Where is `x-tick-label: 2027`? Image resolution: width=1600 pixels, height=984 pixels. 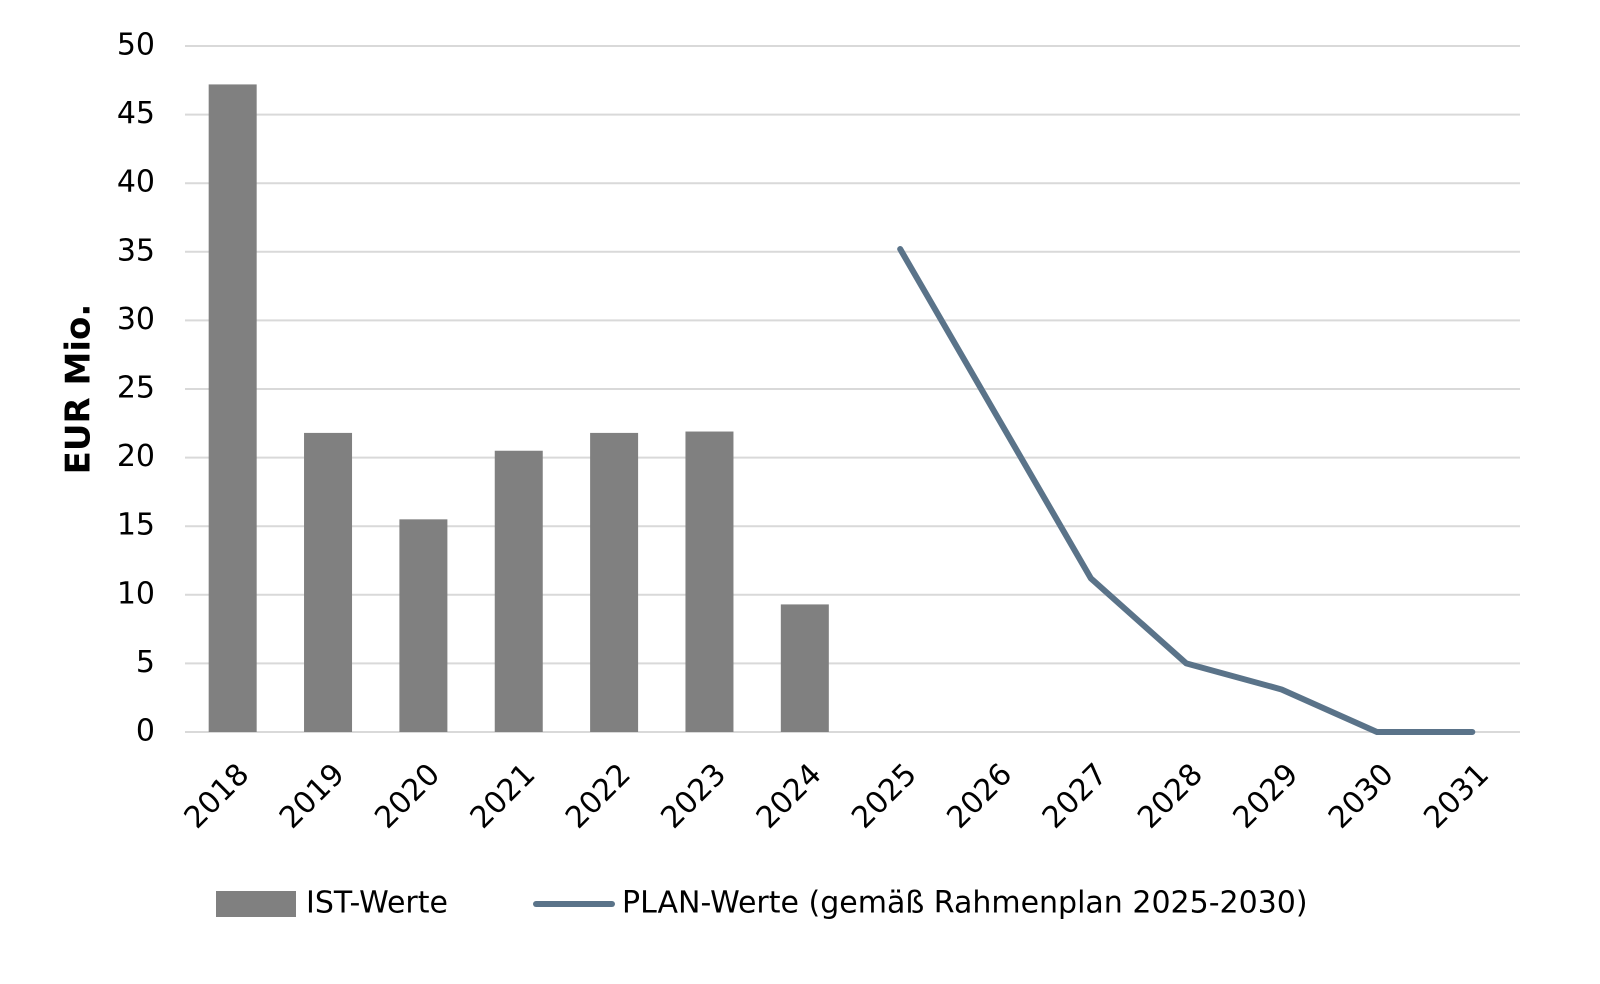
x-tick-label: 2027 is located at coordinates (1075, 796).